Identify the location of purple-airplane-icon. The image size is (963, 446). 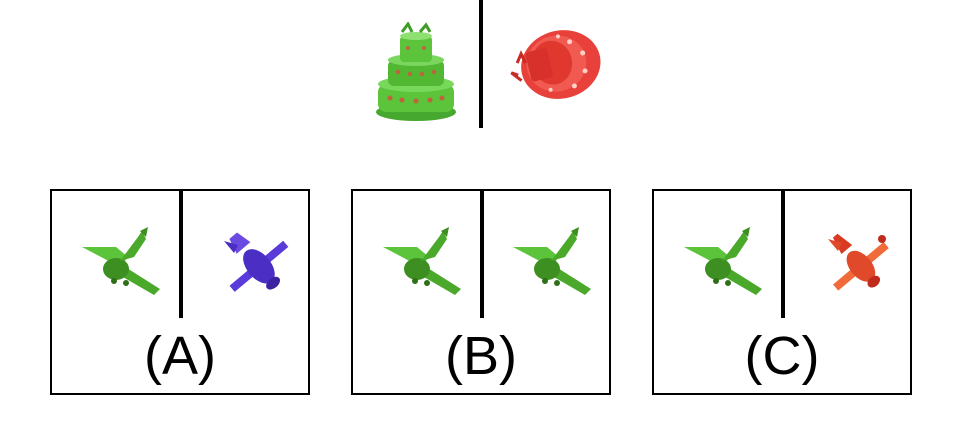
(257, 264).